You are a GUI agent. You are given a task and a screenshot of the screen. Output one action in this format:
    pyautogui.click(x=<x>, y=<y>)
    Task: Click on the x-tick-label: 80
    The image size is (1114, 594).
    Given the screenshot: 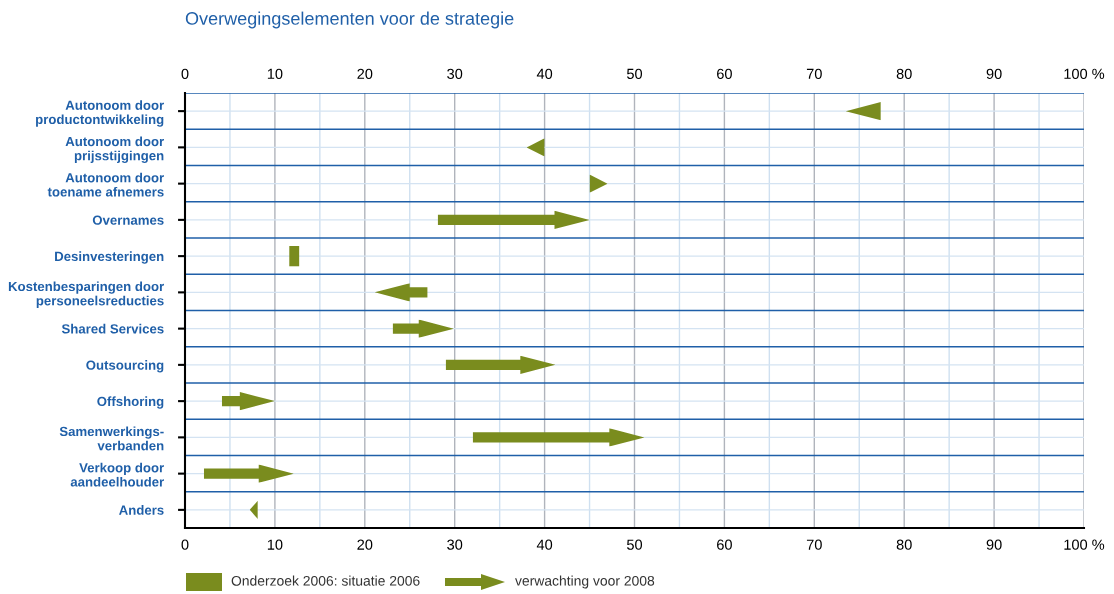 What is the action you would take?
    pyautogui.click(x=904, y=544)
    